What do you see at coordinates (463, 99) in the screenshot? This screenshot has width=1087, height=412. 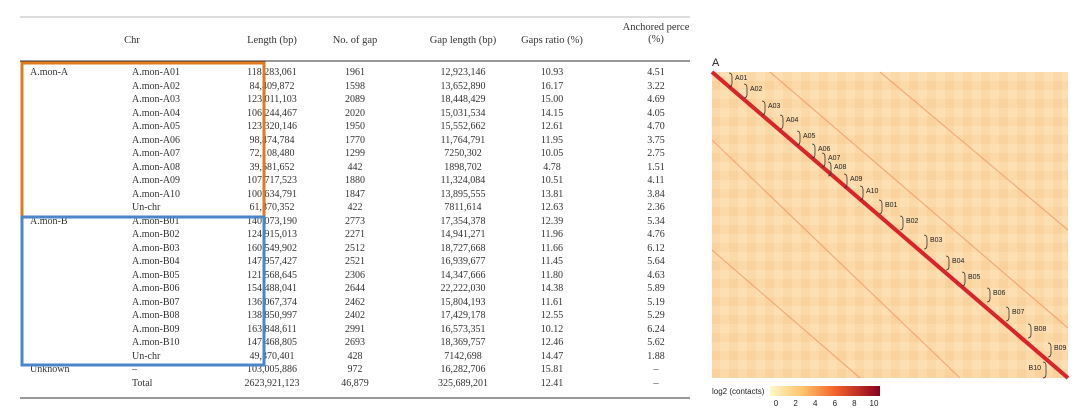 I see `cell: 18,448,429` at bounding box center [463, 99].